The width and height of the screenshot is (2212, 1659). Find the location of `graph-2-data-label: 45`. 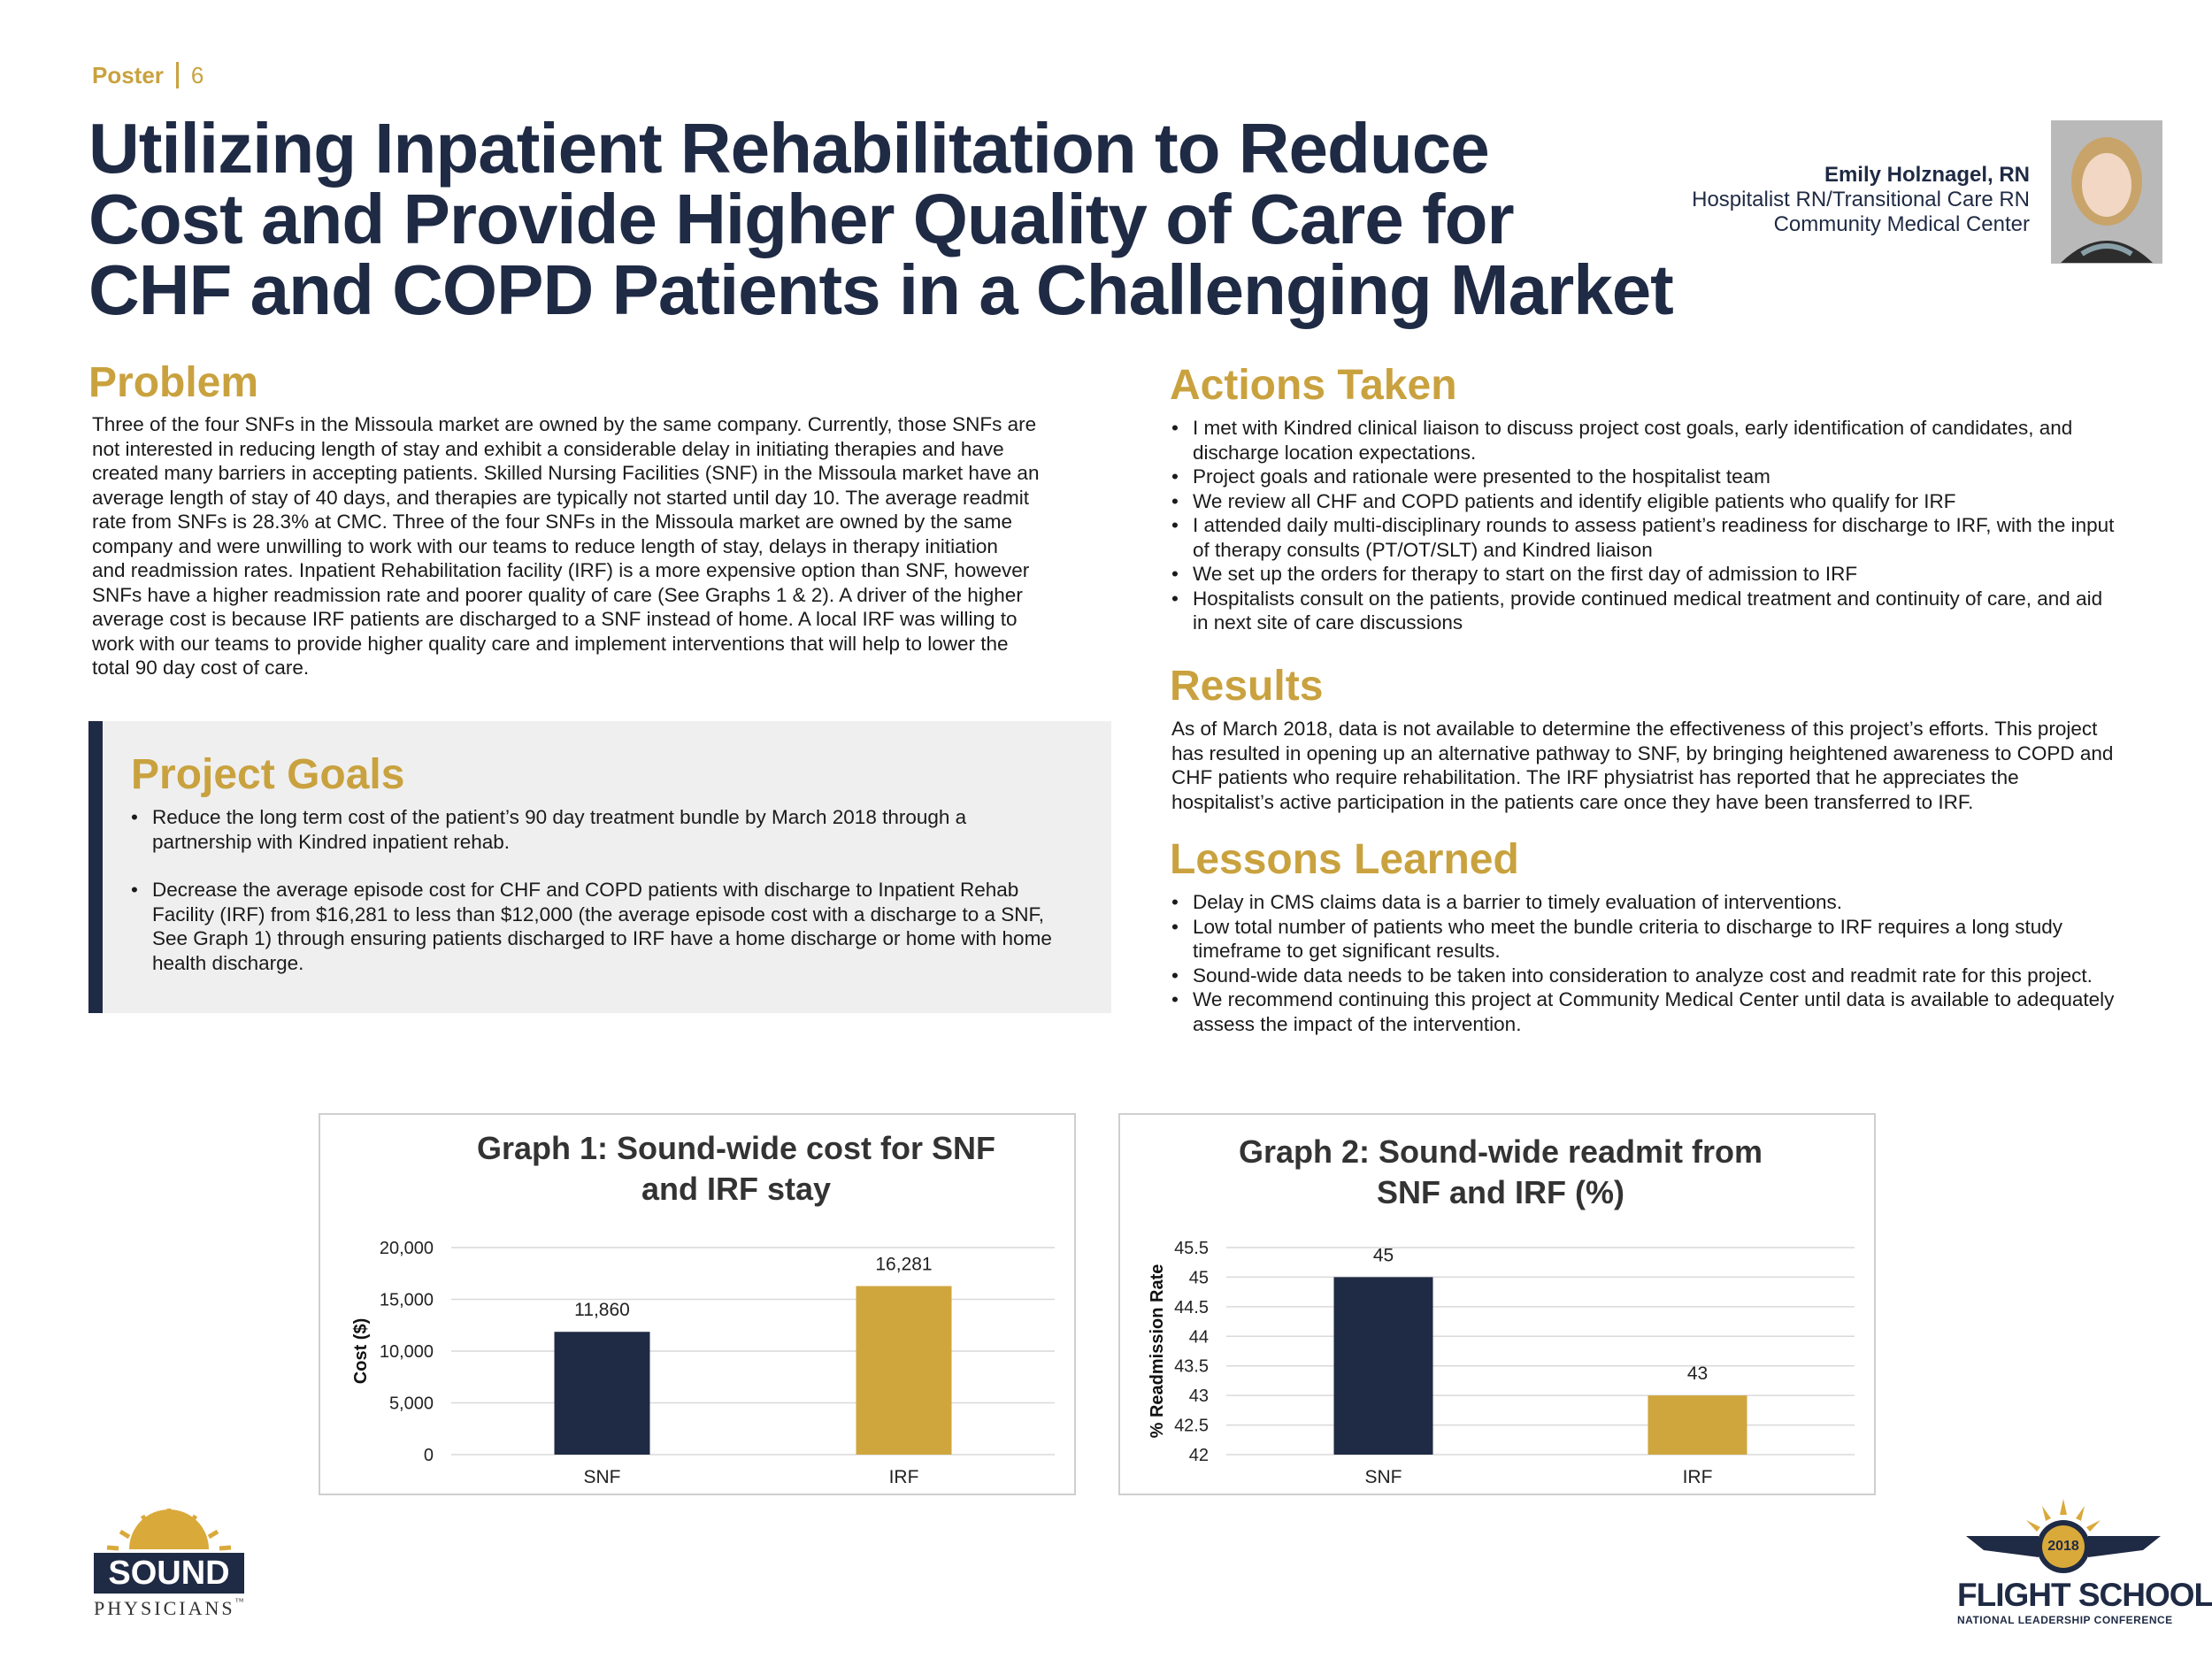

graph-2-data-label: 45 is located at coordinates (1384, 1255).